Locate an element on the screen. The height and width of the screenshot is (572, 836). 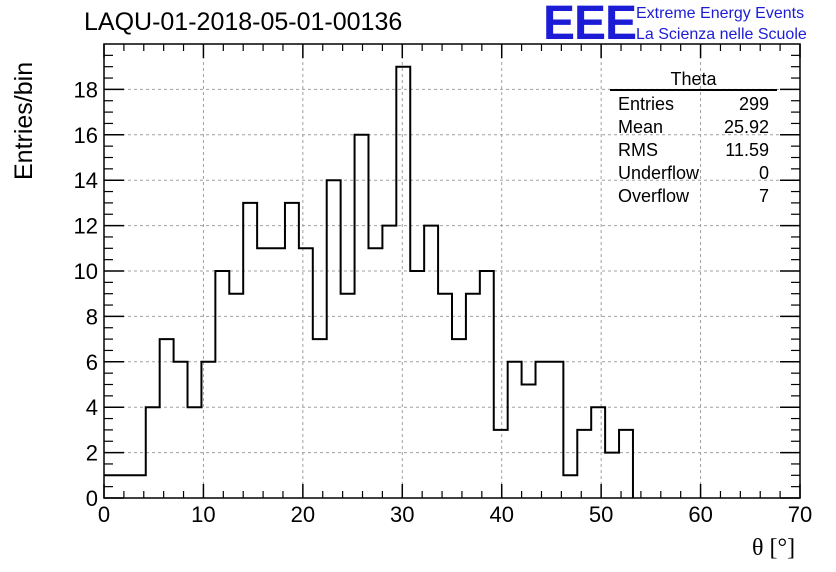
y-axis-label: Entries/bin is located at coordinates (24, 120).